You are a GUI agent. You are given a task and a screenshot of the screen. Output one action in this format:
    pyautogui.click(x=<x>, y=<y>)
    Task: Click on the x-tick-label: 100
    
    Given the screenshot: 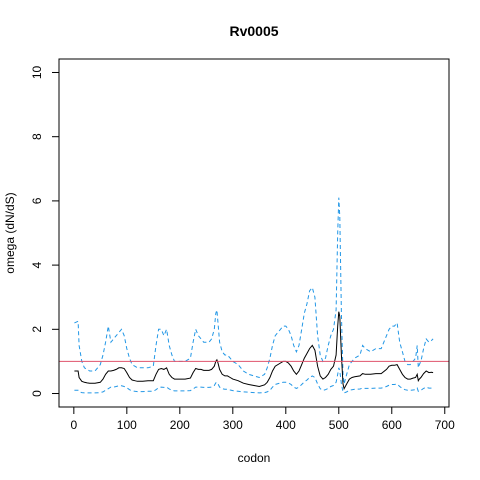 What is the action you would take?
    pyautogui.click(x=127, y=425)
    